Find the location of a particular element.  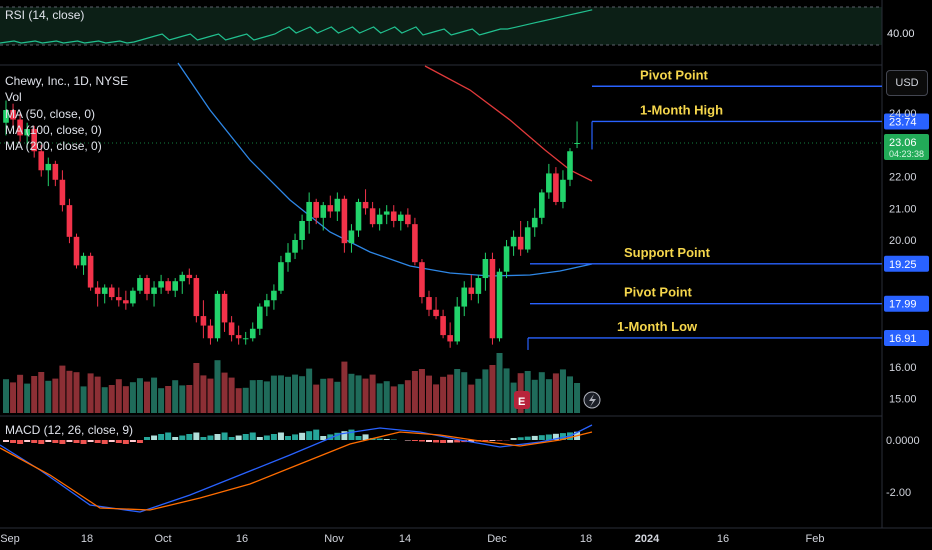

chart-symbol-label: Chewy, Inc., 1D, NYSE is located at coordinates (67, 81).